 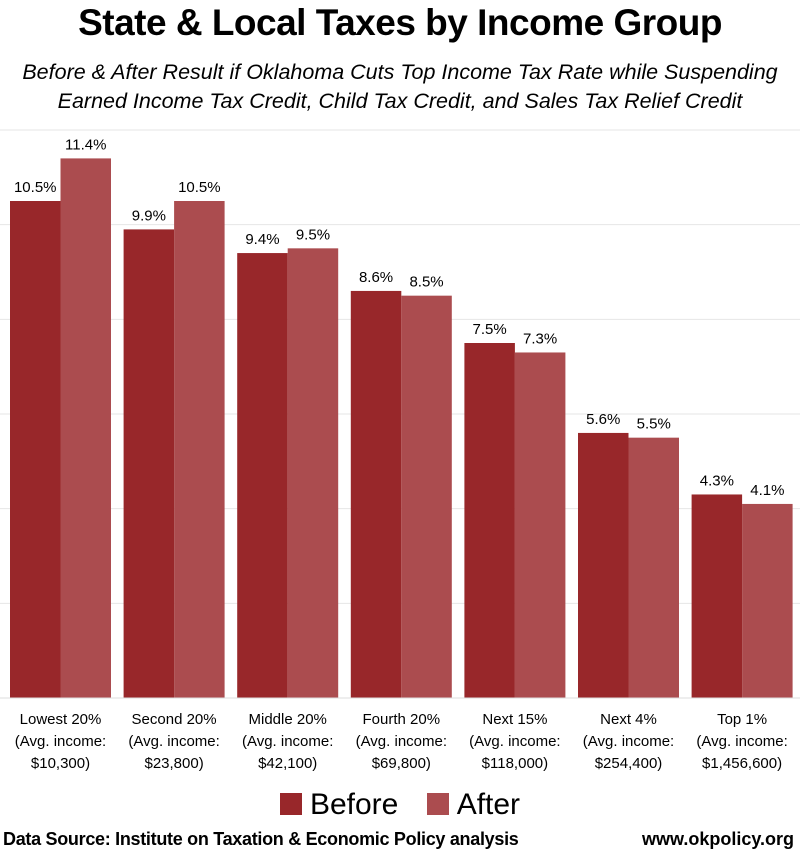 I want to click on legend-swatch-before, so click(x=290, y=804).